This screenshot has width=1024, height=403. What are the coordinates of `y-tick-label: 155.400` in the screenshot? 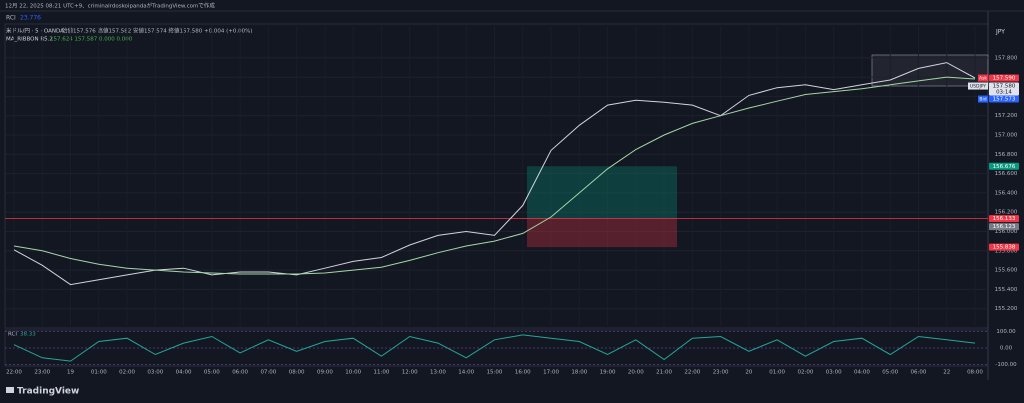 It's located at (1006, 290).